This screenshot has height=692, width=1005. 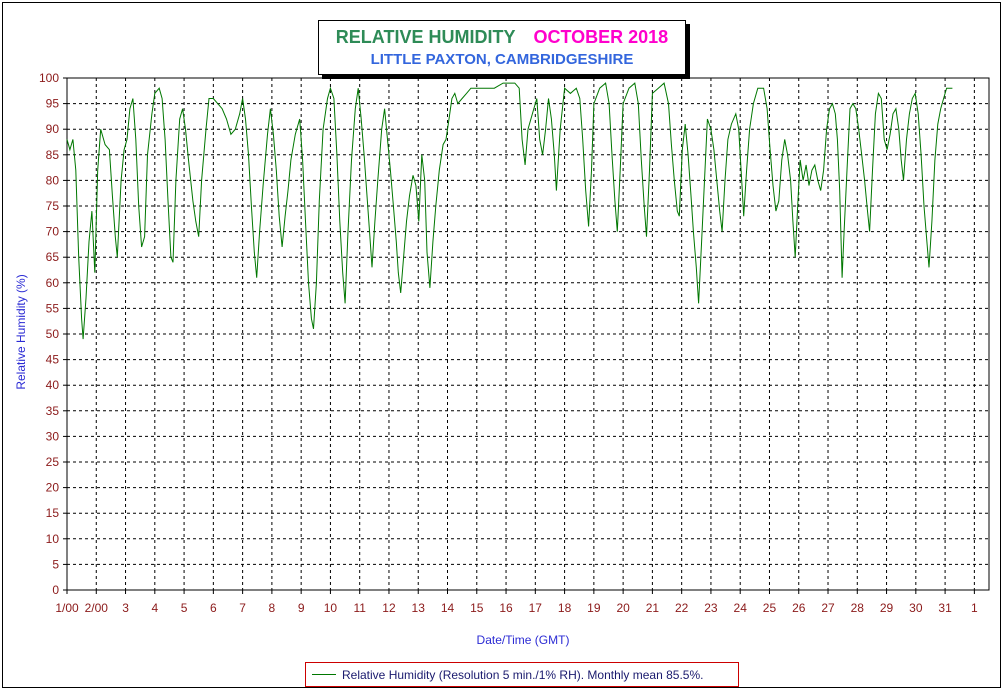 I want to click on y-tick-label: 15, so click(x=53, y=513).